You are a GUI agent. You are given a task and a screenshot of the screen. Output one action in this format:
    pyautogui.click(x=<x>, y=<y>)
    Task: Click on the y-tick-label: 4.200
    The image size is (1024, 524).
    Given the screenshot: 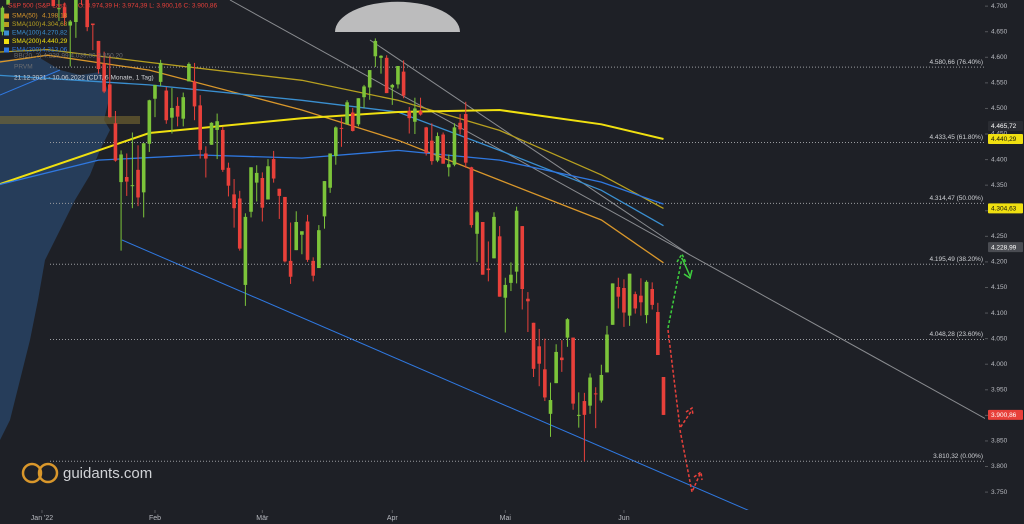 What is the action you would take?
    pyautogui.click(x=999, y=262)
    